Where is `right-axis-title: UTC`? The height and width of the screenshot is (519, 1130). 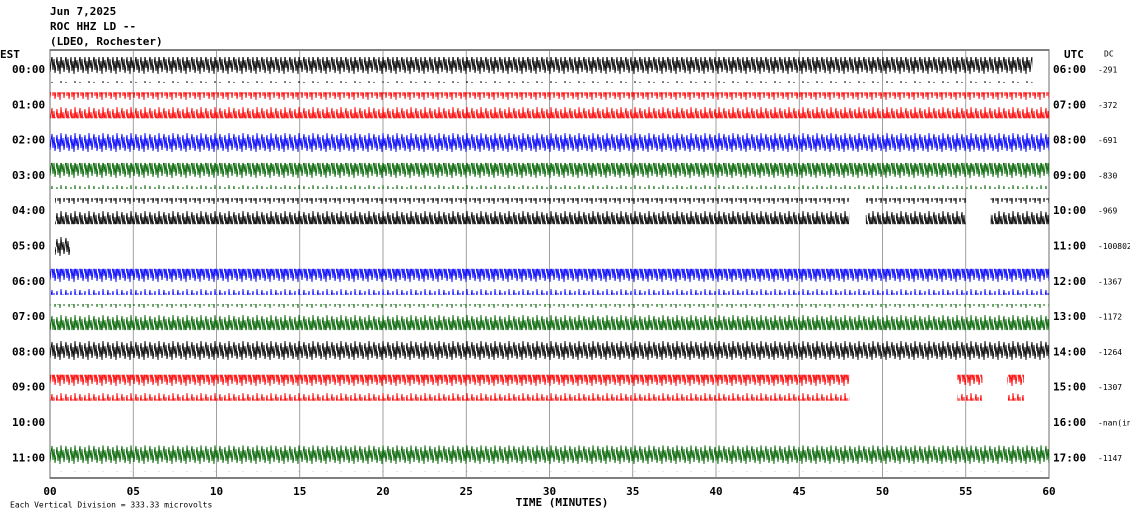
right-axis-title: UTC is located at coordinates (1074, 54).